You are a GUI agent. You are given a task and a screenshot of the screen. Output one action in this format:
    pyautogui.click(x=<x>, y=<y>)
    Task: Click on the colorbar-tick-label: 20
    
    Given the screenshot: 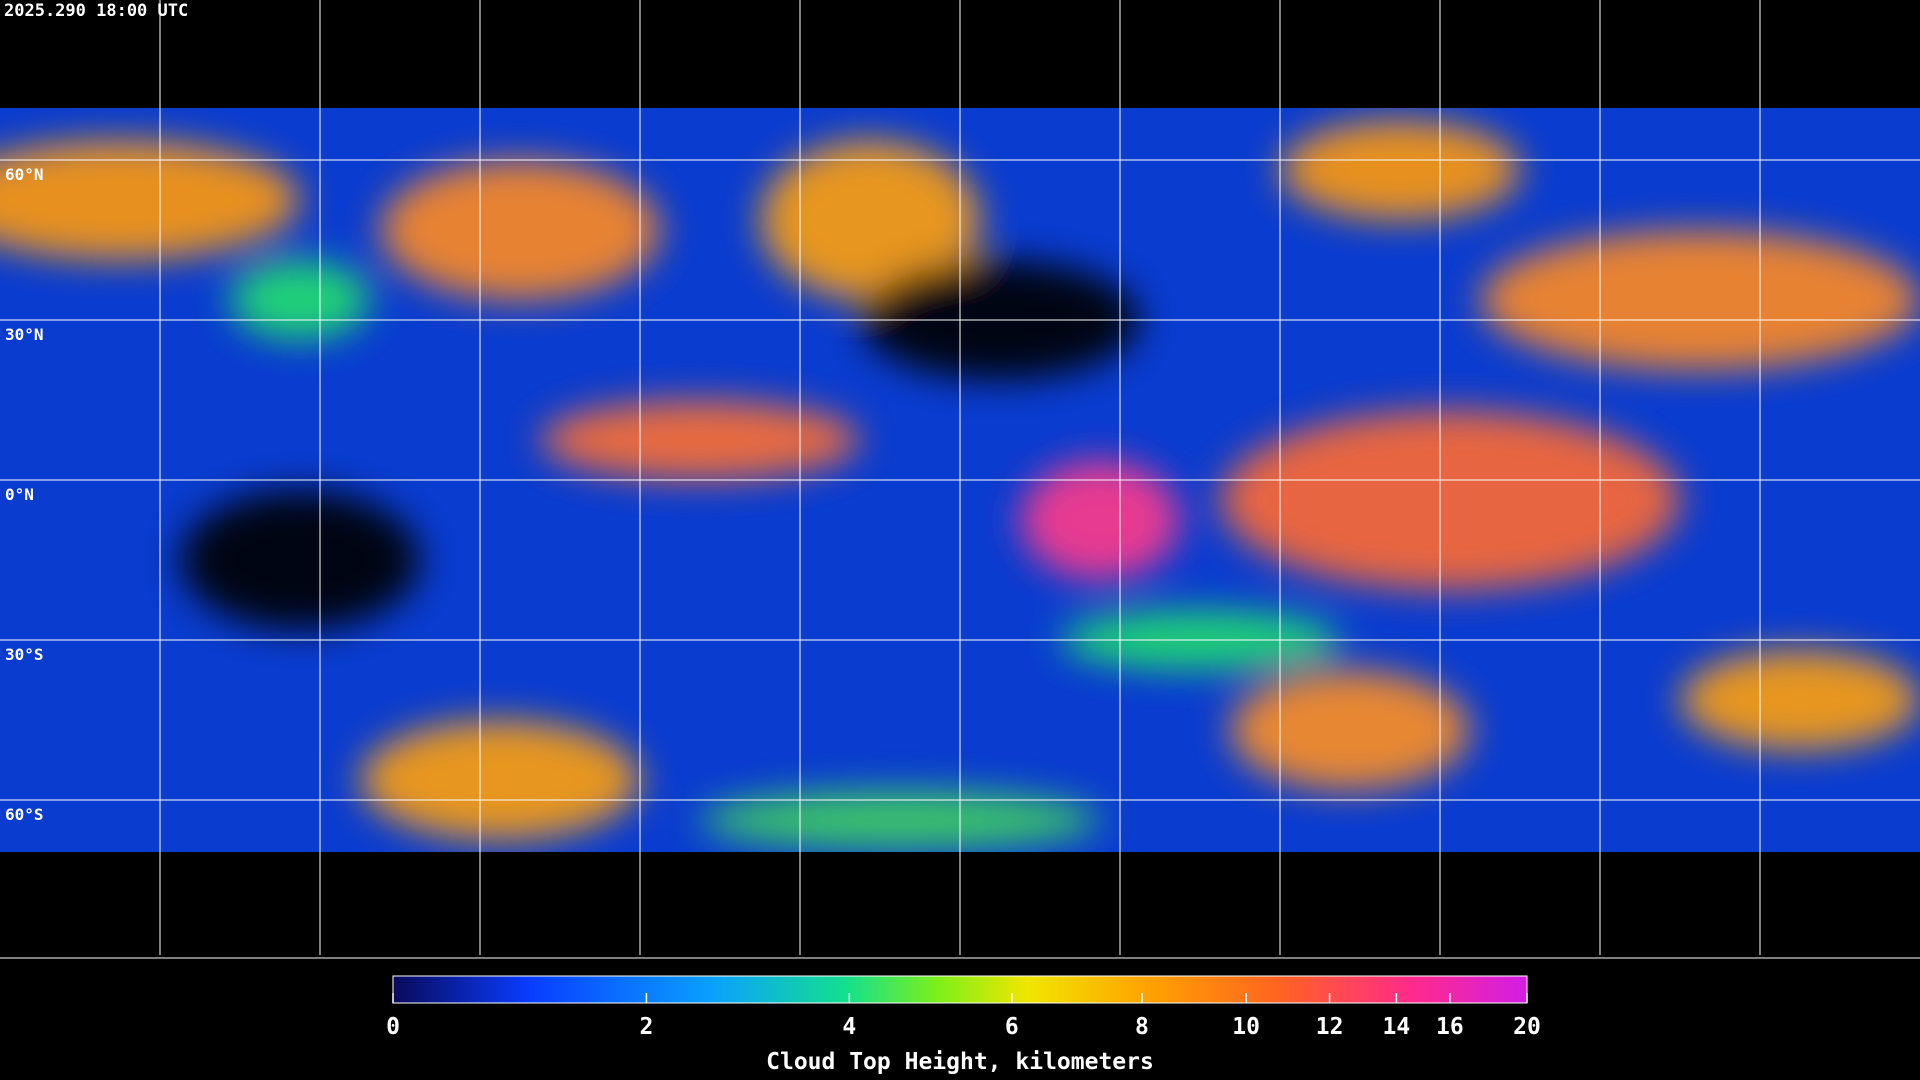 What is the action you would take?
    pyautogui.click(x=1527, y=1027)
    